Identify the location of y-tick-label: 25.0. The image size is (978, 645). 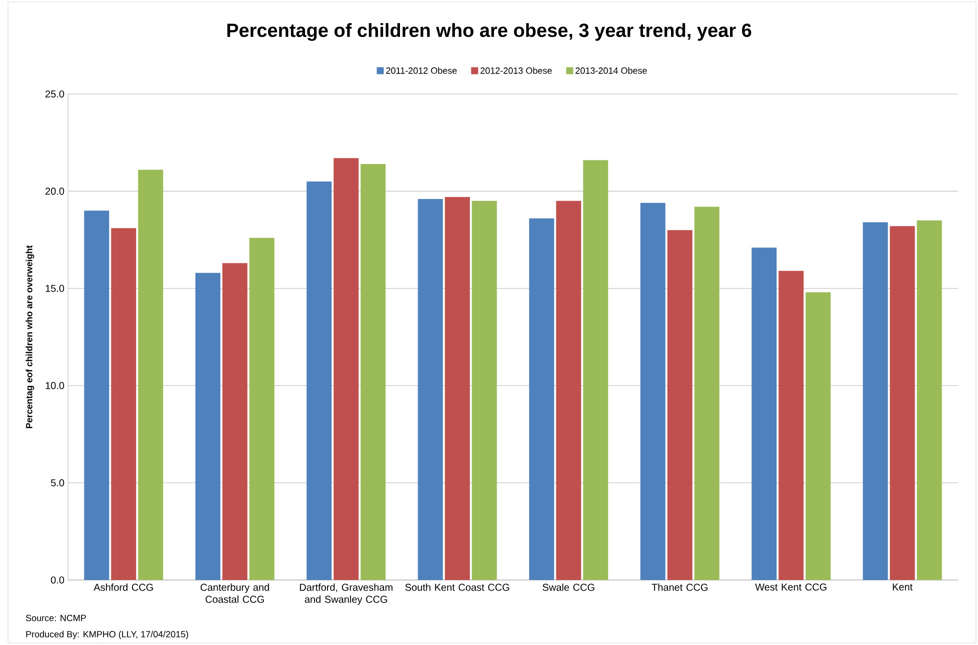
(55, 94).